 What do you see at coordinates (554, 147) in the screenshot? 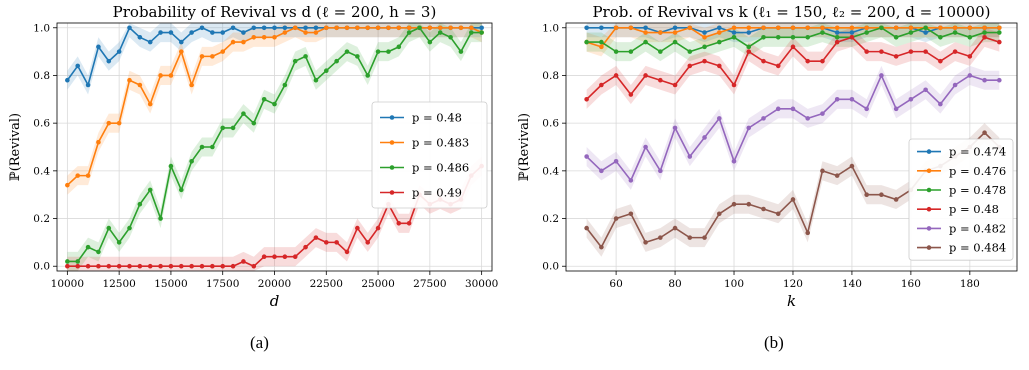
I see `panel-b-y-ticks: 0.0 0.2 0.4 0.6 0.8 1.0` at bounding box center [554, 147].